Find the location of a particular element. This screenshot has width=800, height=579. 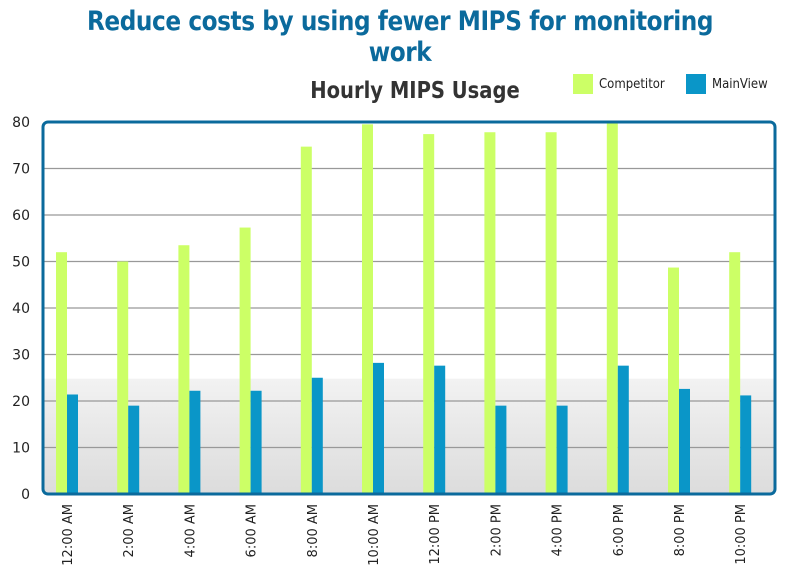

legend-item-competitor: Competitor is located at coordinates (622, 84).